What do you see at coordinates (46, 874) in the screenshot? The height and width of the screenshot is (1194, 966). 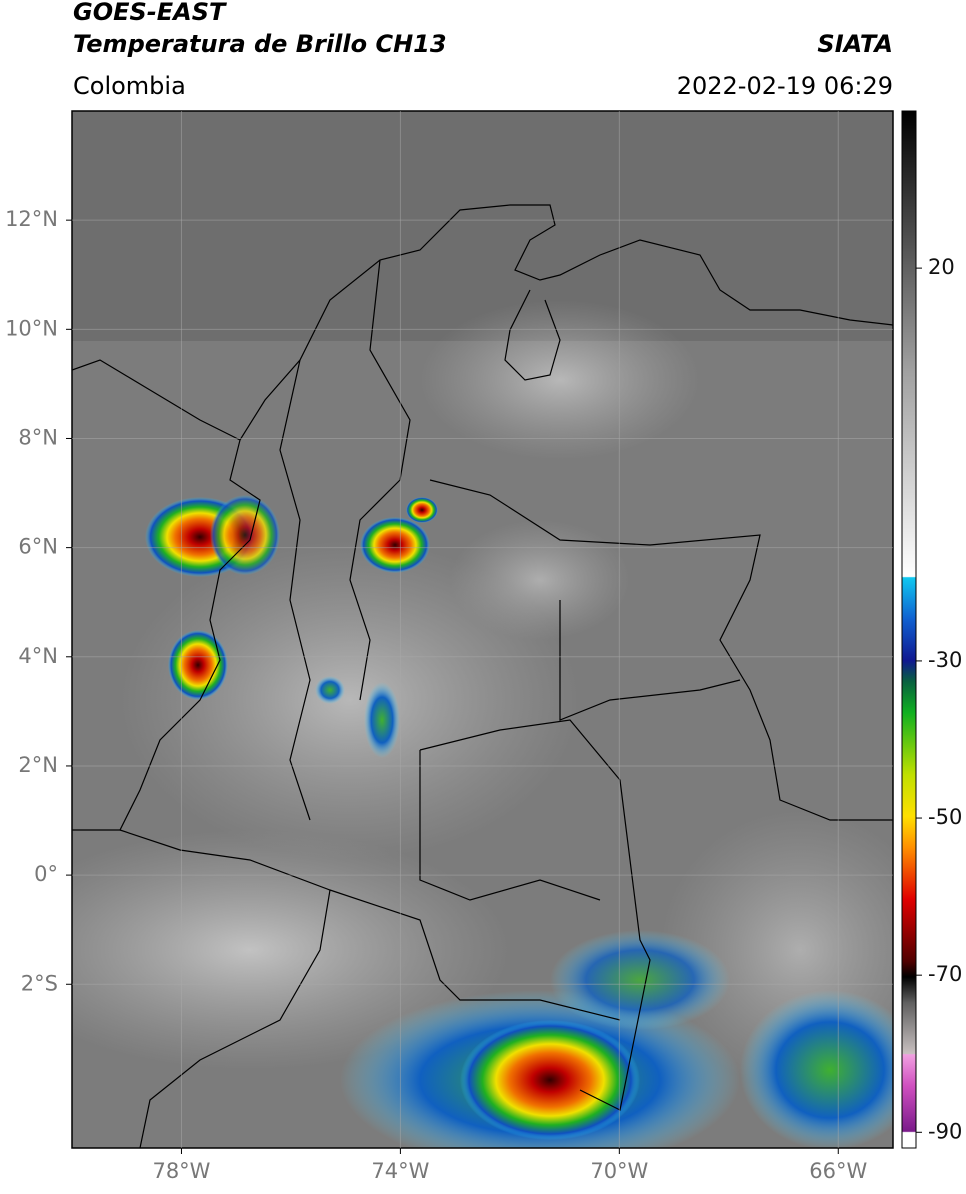 I see `y-tick-label: 0°` at bounding box center [46, 874].